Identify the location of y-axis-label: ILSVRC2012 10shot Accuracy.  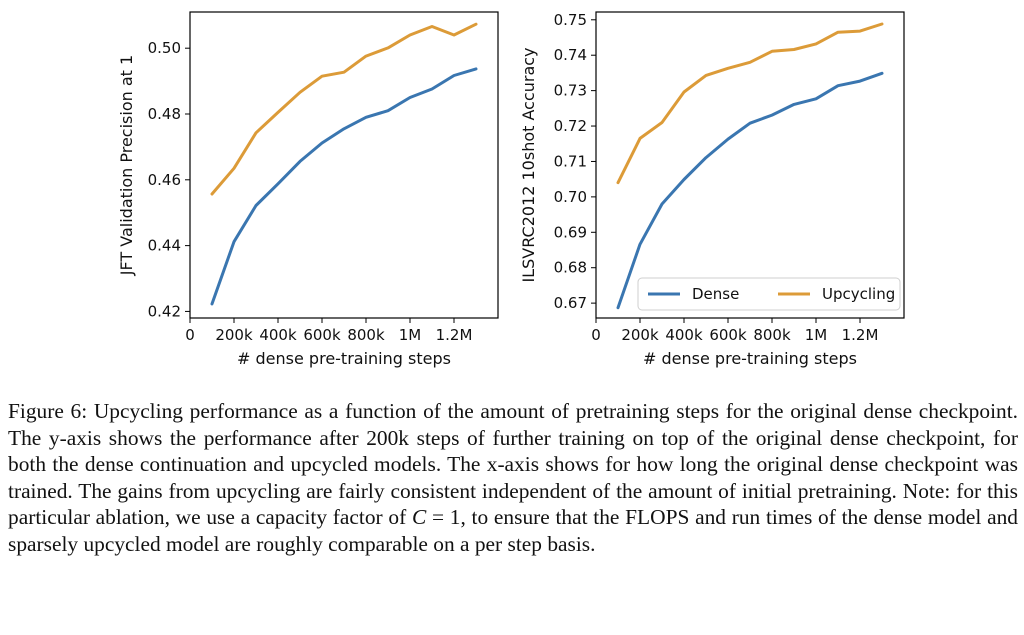
(528, 164).